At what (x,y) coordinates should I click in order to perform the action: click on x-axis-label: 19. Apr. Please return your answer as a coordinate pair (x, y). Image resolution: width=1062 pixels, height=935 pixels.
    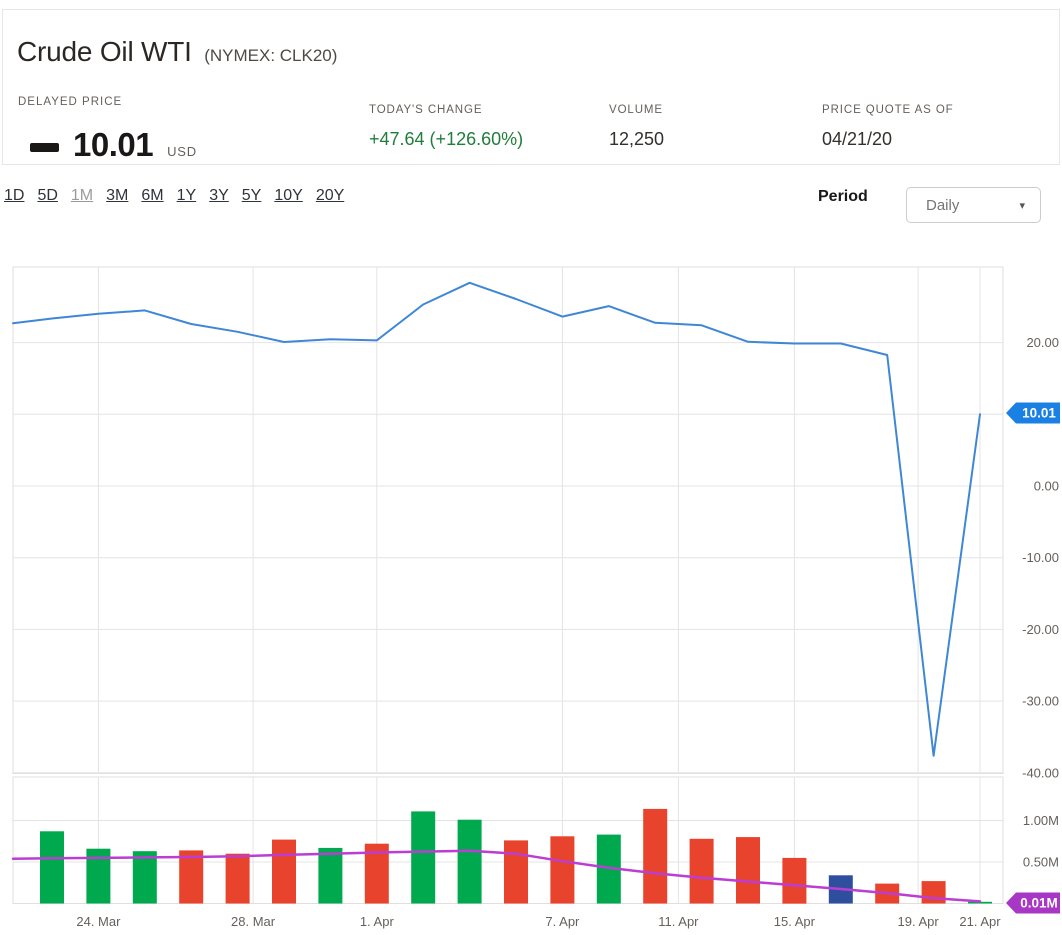
    Looking at the image, I should click on (918, 921).